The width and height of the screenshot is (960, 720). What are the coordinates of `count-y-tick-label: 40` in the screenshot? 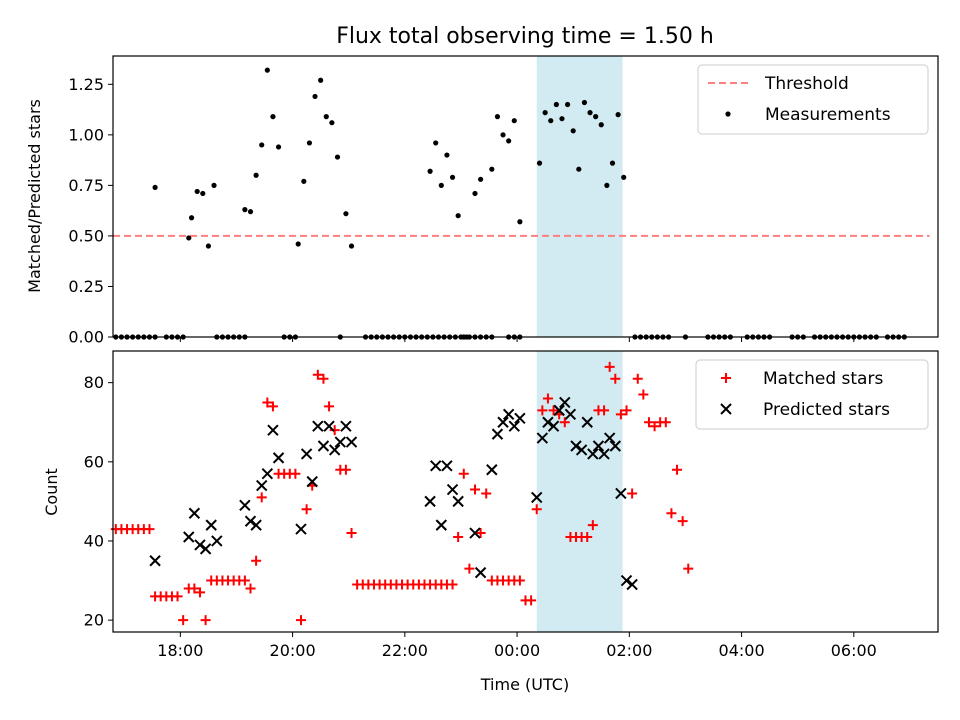 It's located at (94, 540).